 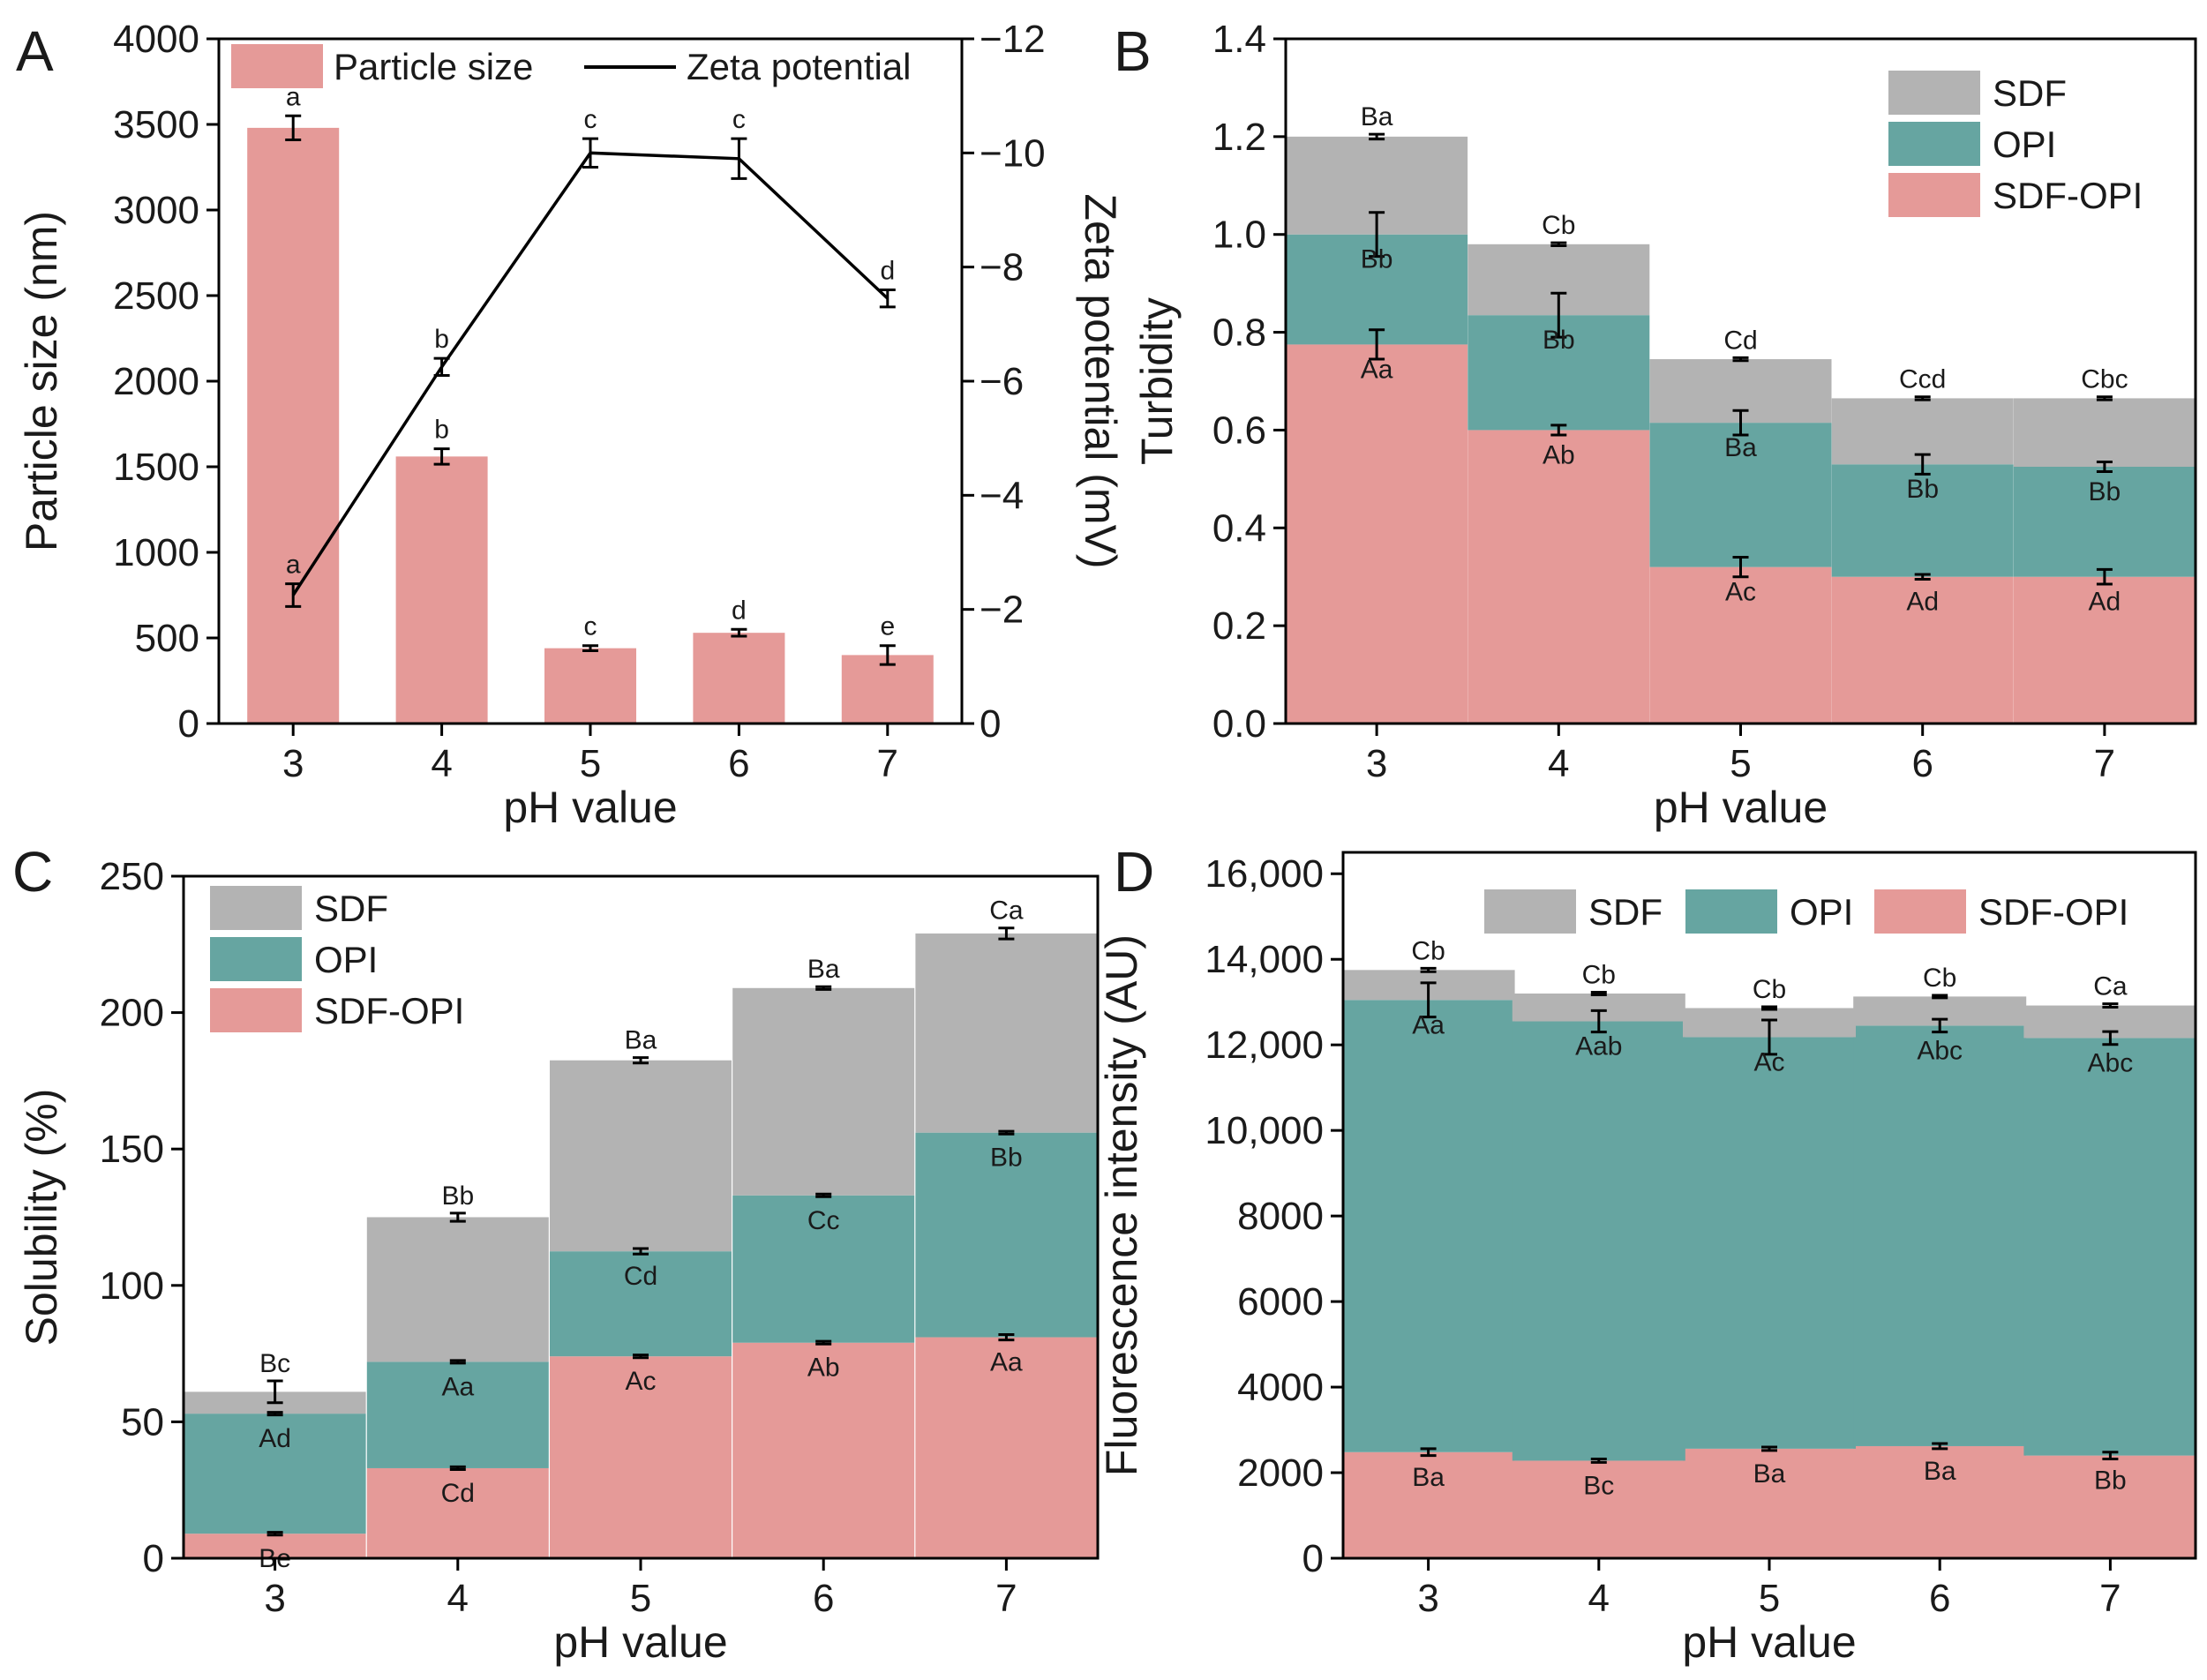 I want to click on y-tick-label: 3500, so click(x=156, y=124).